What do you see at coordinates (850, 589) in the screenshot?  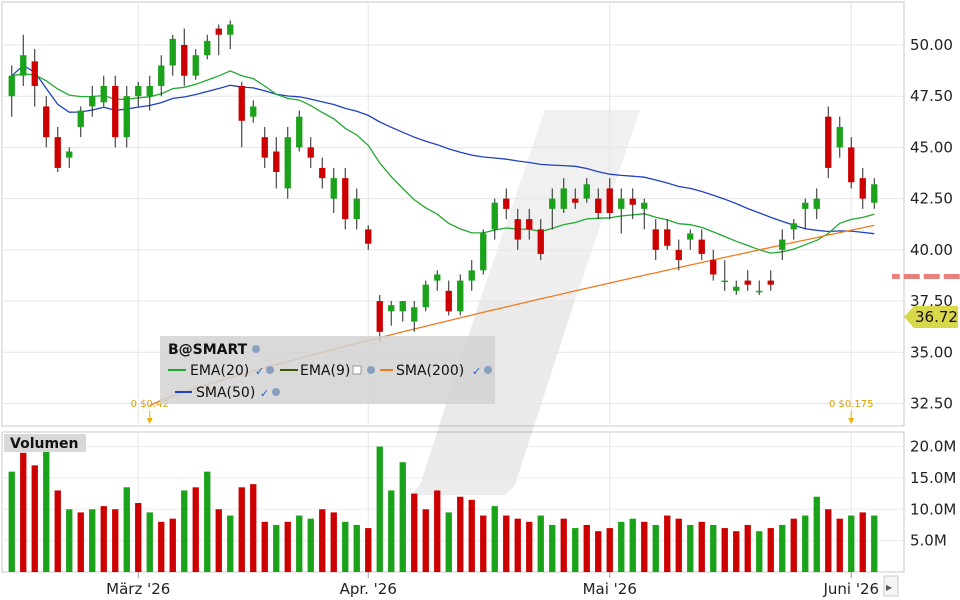 I see `date-tick-label: Juni '26` at bounding box center [850, 589].